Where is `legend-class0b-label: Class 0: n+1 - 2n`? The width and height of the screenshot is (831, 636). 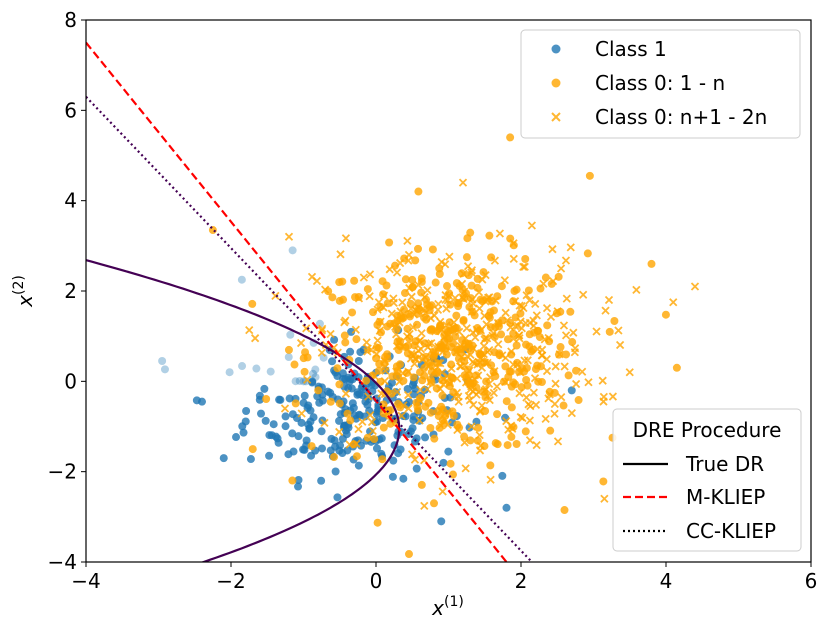 legend-class0b-label: Class 0: n+1 - 2n is located at coordinates (681, 117).